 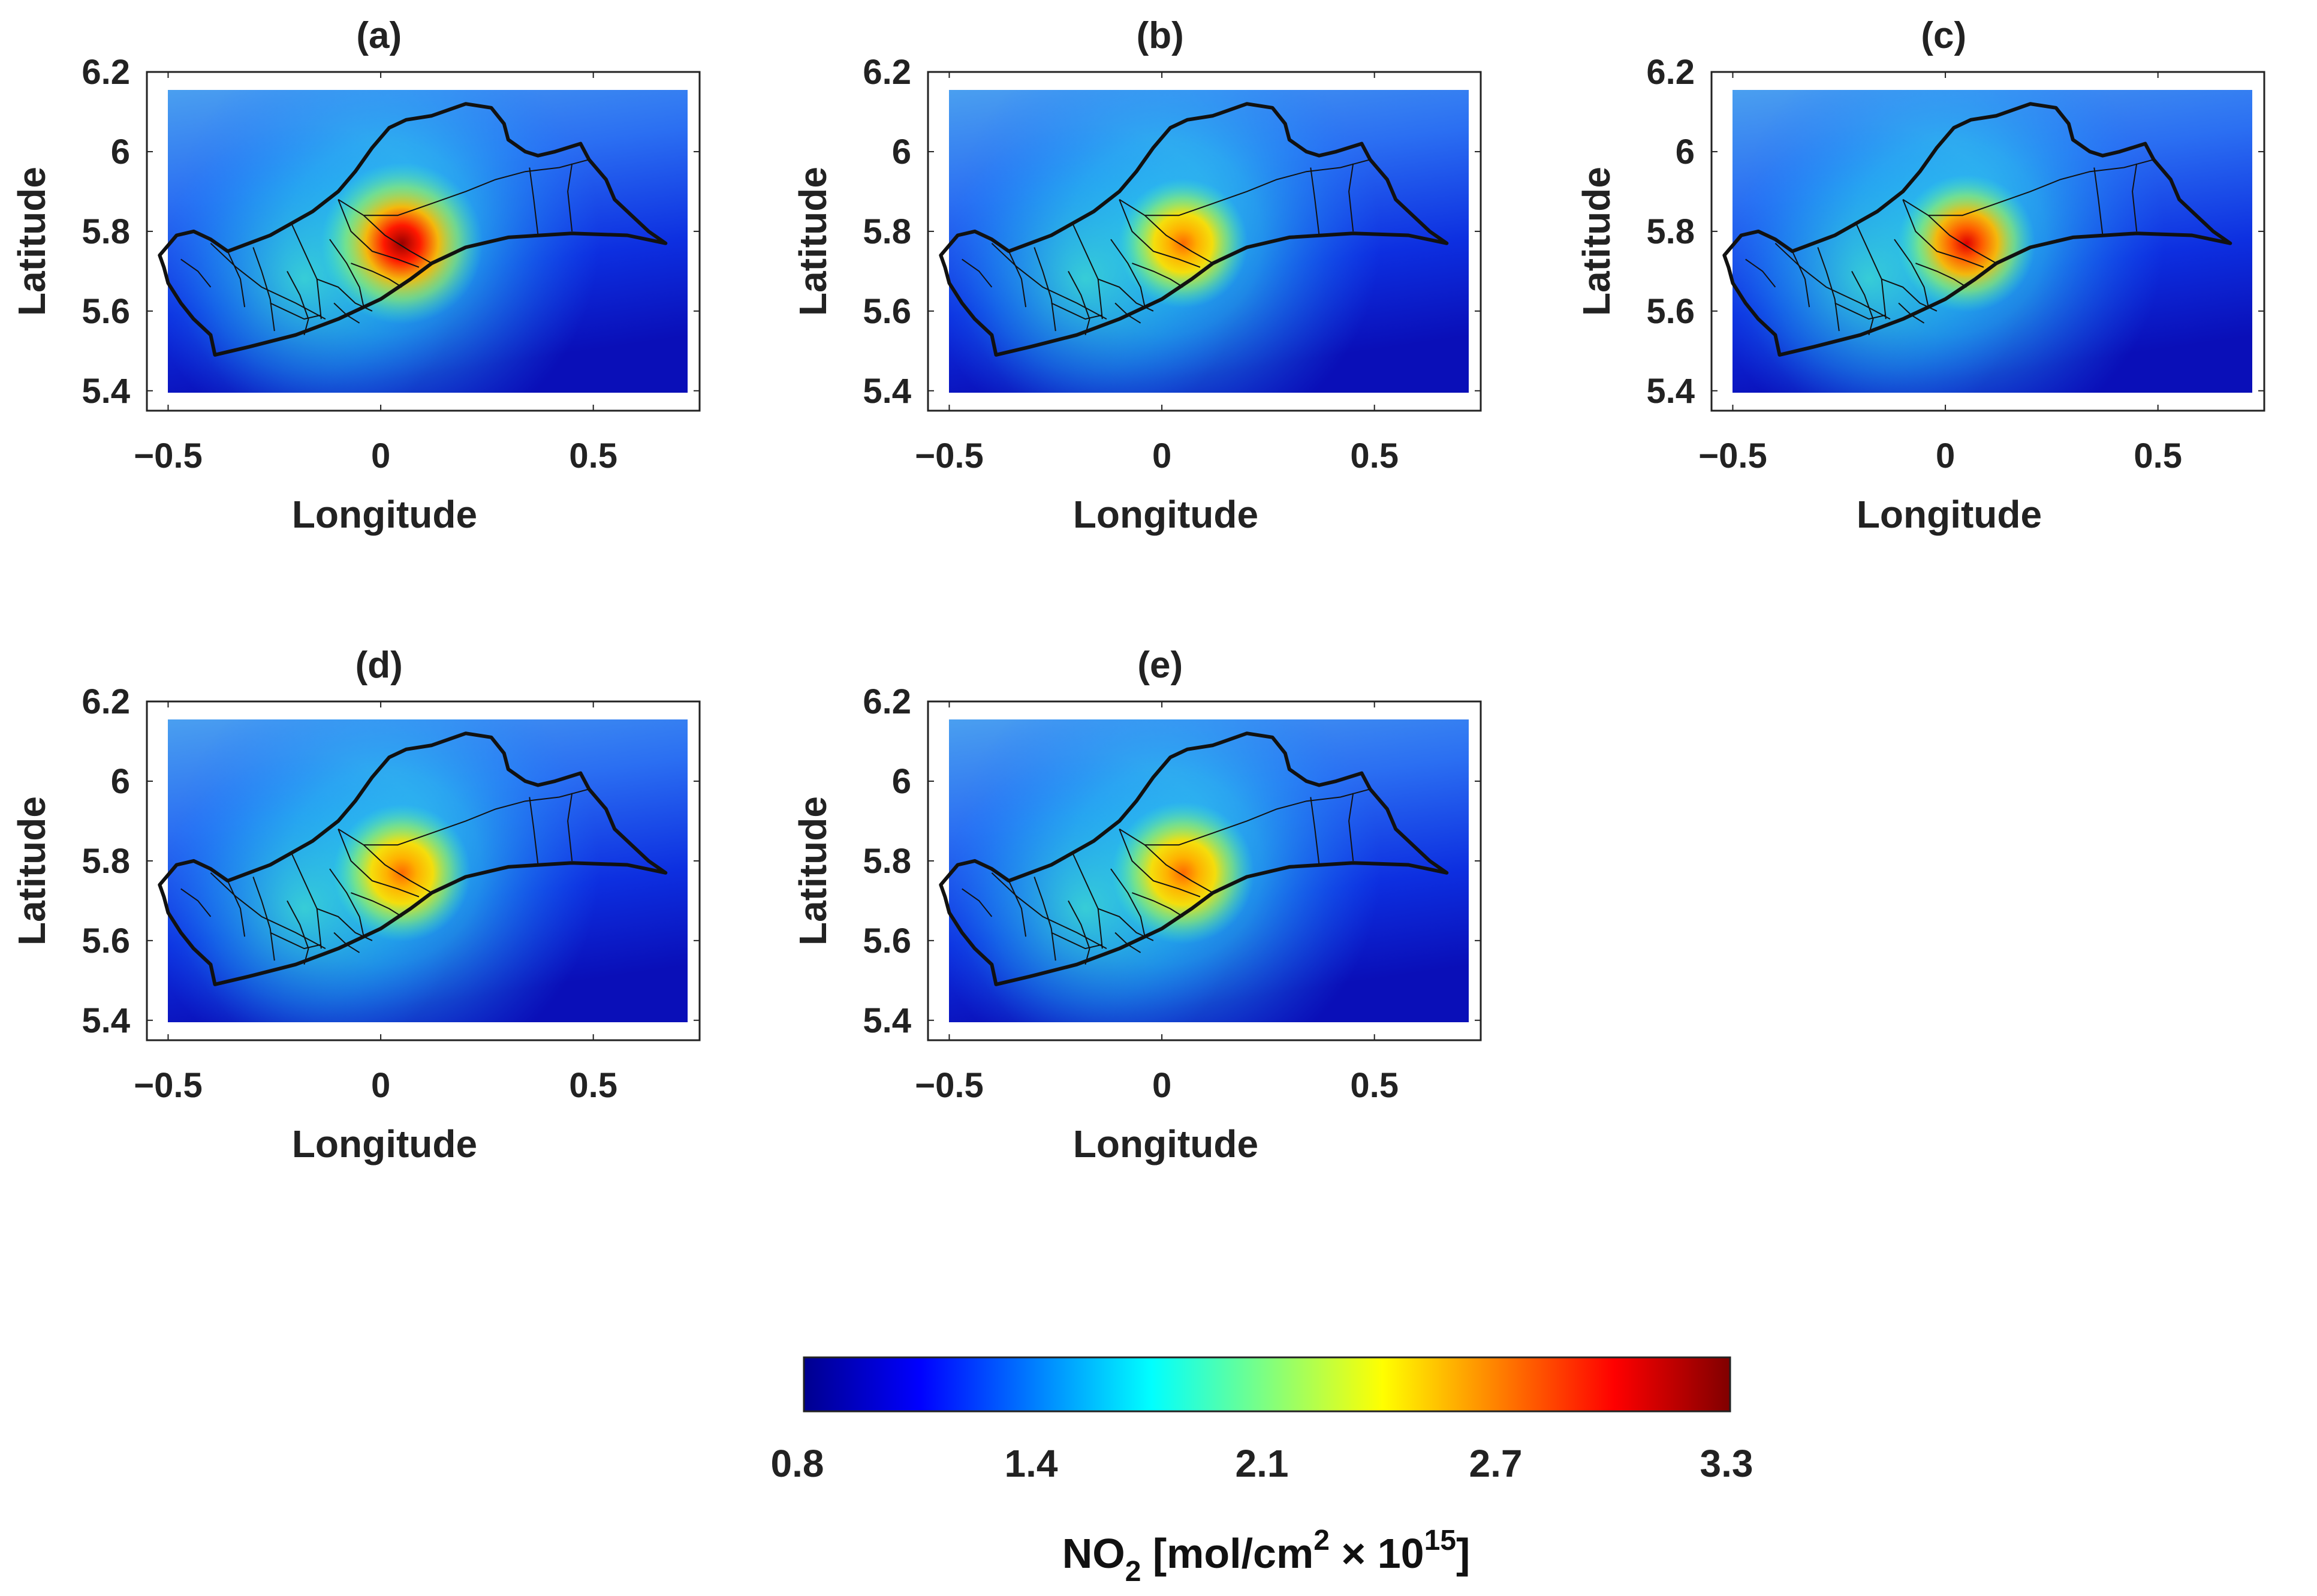 I want to click on y-tick-label: 6, so click(x=1686, y=152).